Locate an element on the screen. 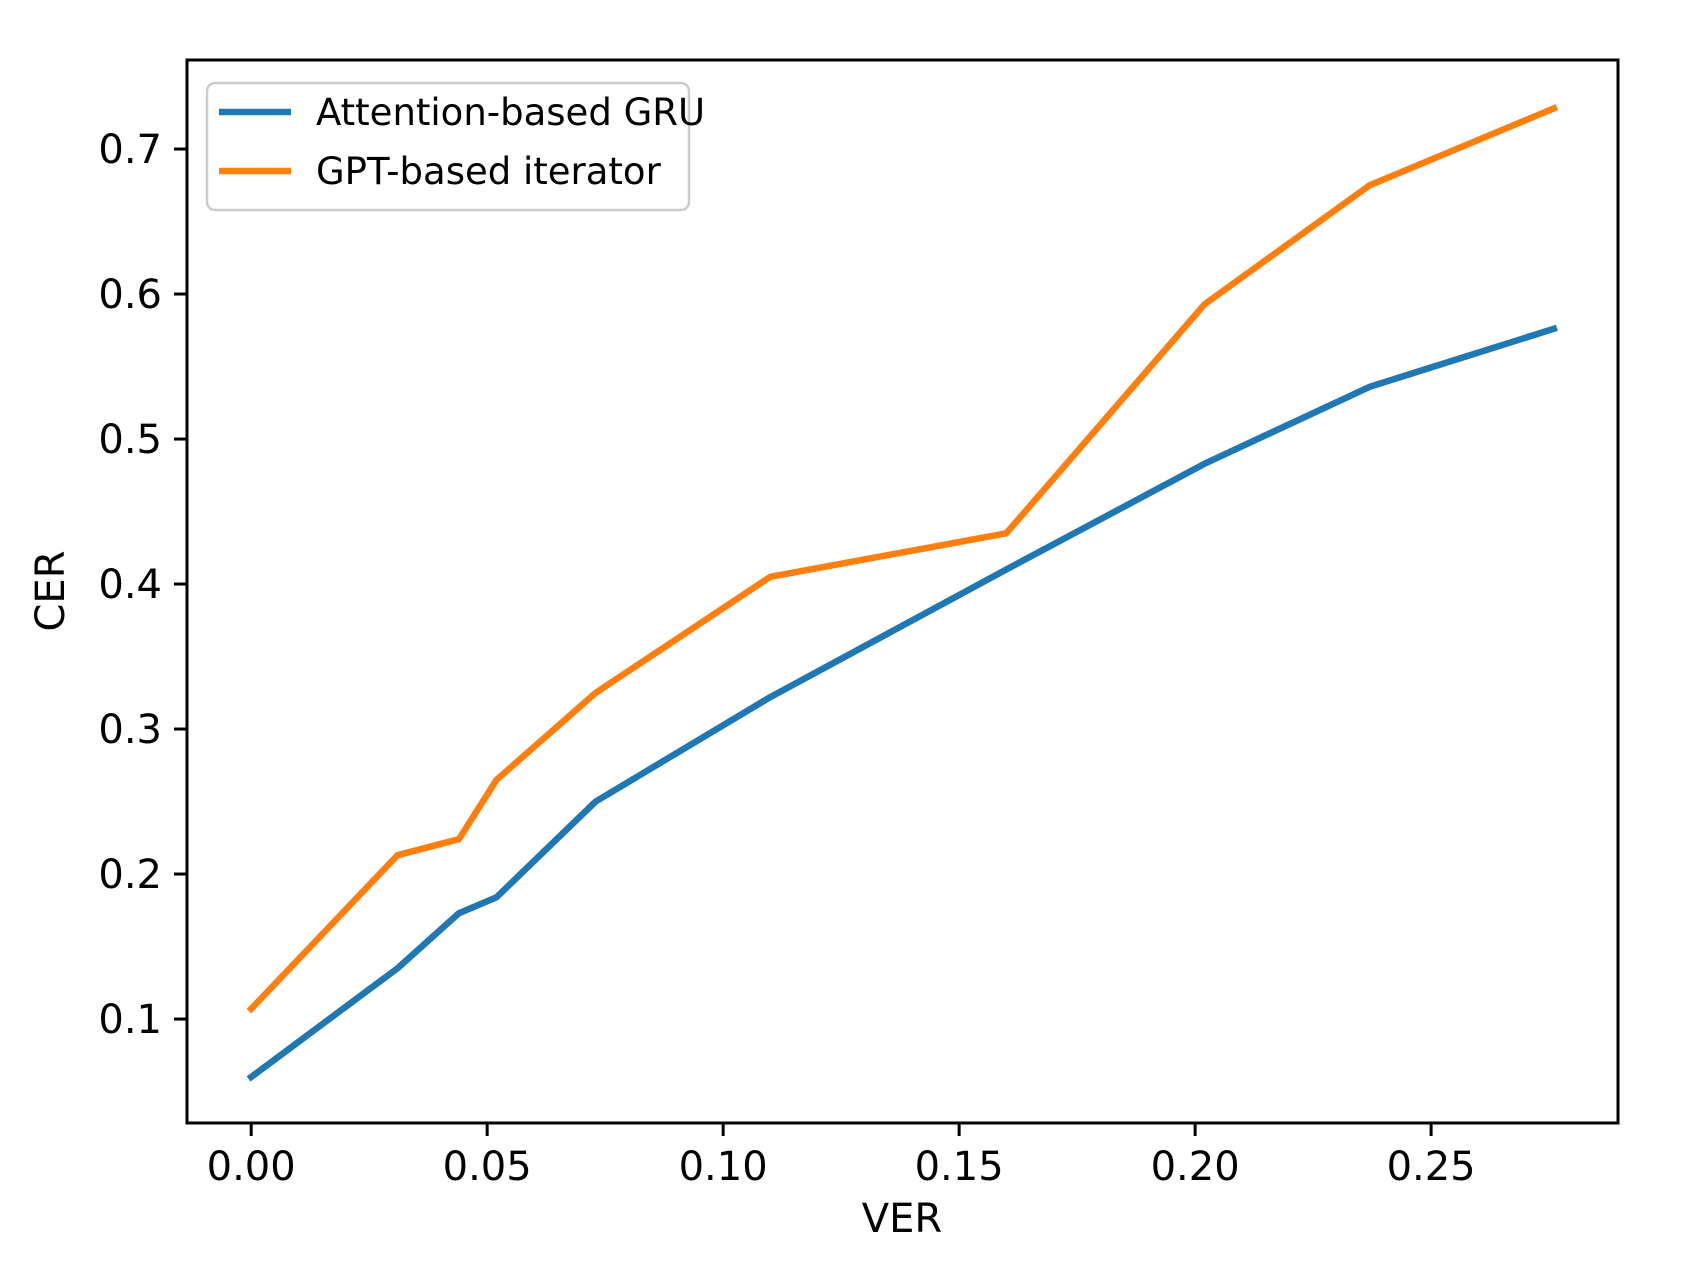  x-axis-label: VER is located at coordinates (902, 1219).